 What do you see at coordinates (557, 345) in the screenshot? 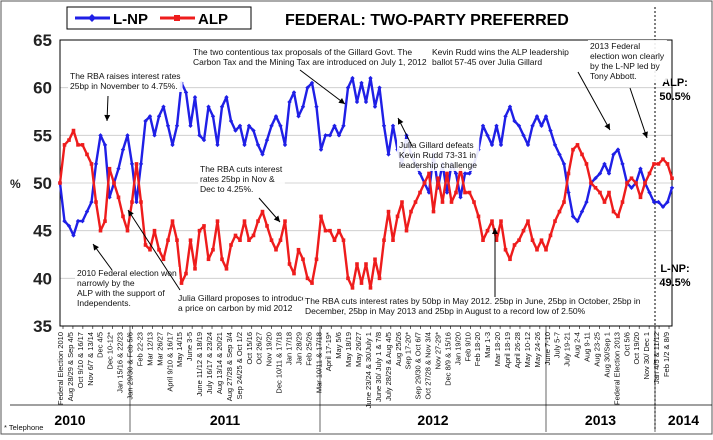
I see `x-tick-label: July 5-7` at bounding box center [557, 345].